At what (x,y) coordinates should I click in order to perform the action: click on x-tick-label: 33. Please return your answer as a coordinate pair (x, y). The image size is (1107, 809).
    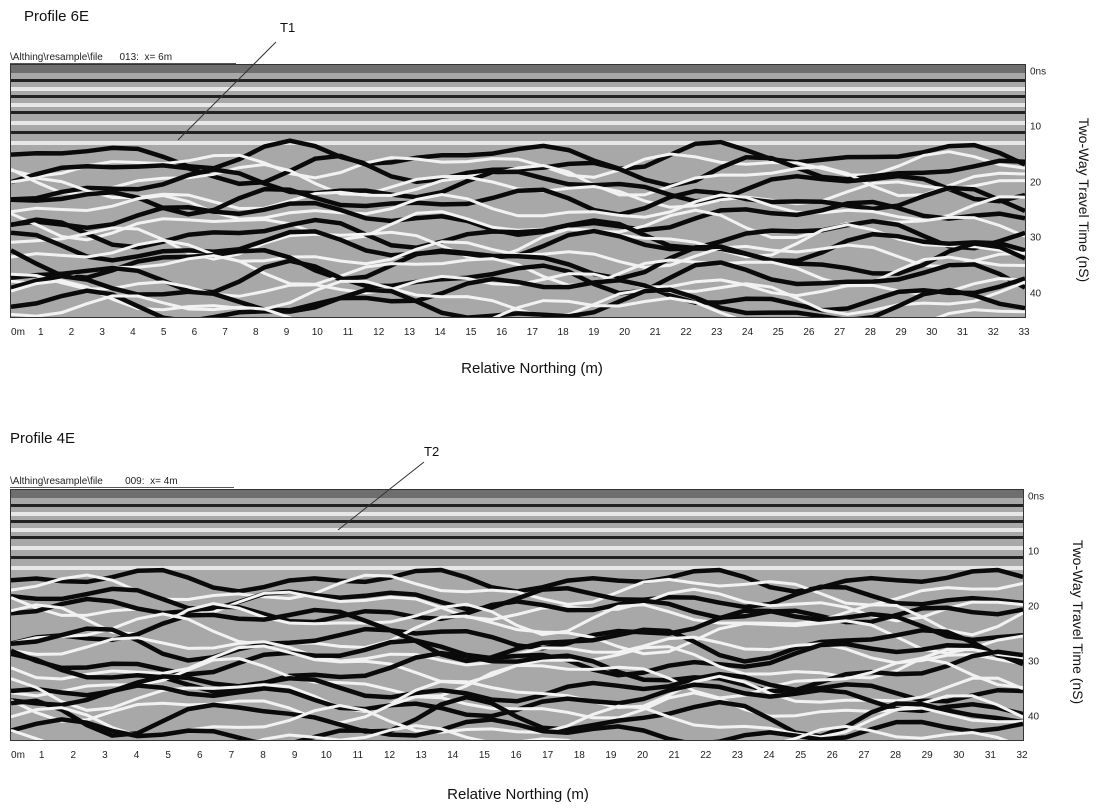
    Looking at the image, I should click on (1024, 332).